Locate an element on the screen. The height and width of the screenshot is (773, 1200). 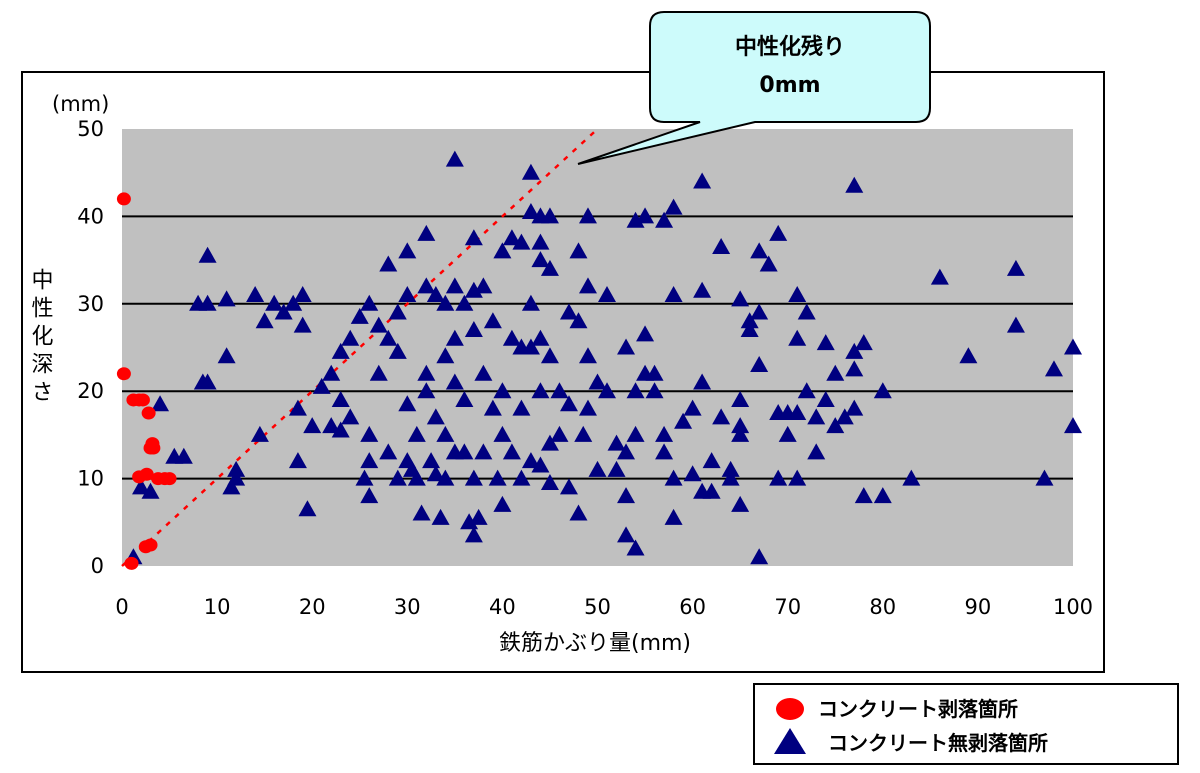
x-tick-label: 10 is located at coordinates (217, 607).